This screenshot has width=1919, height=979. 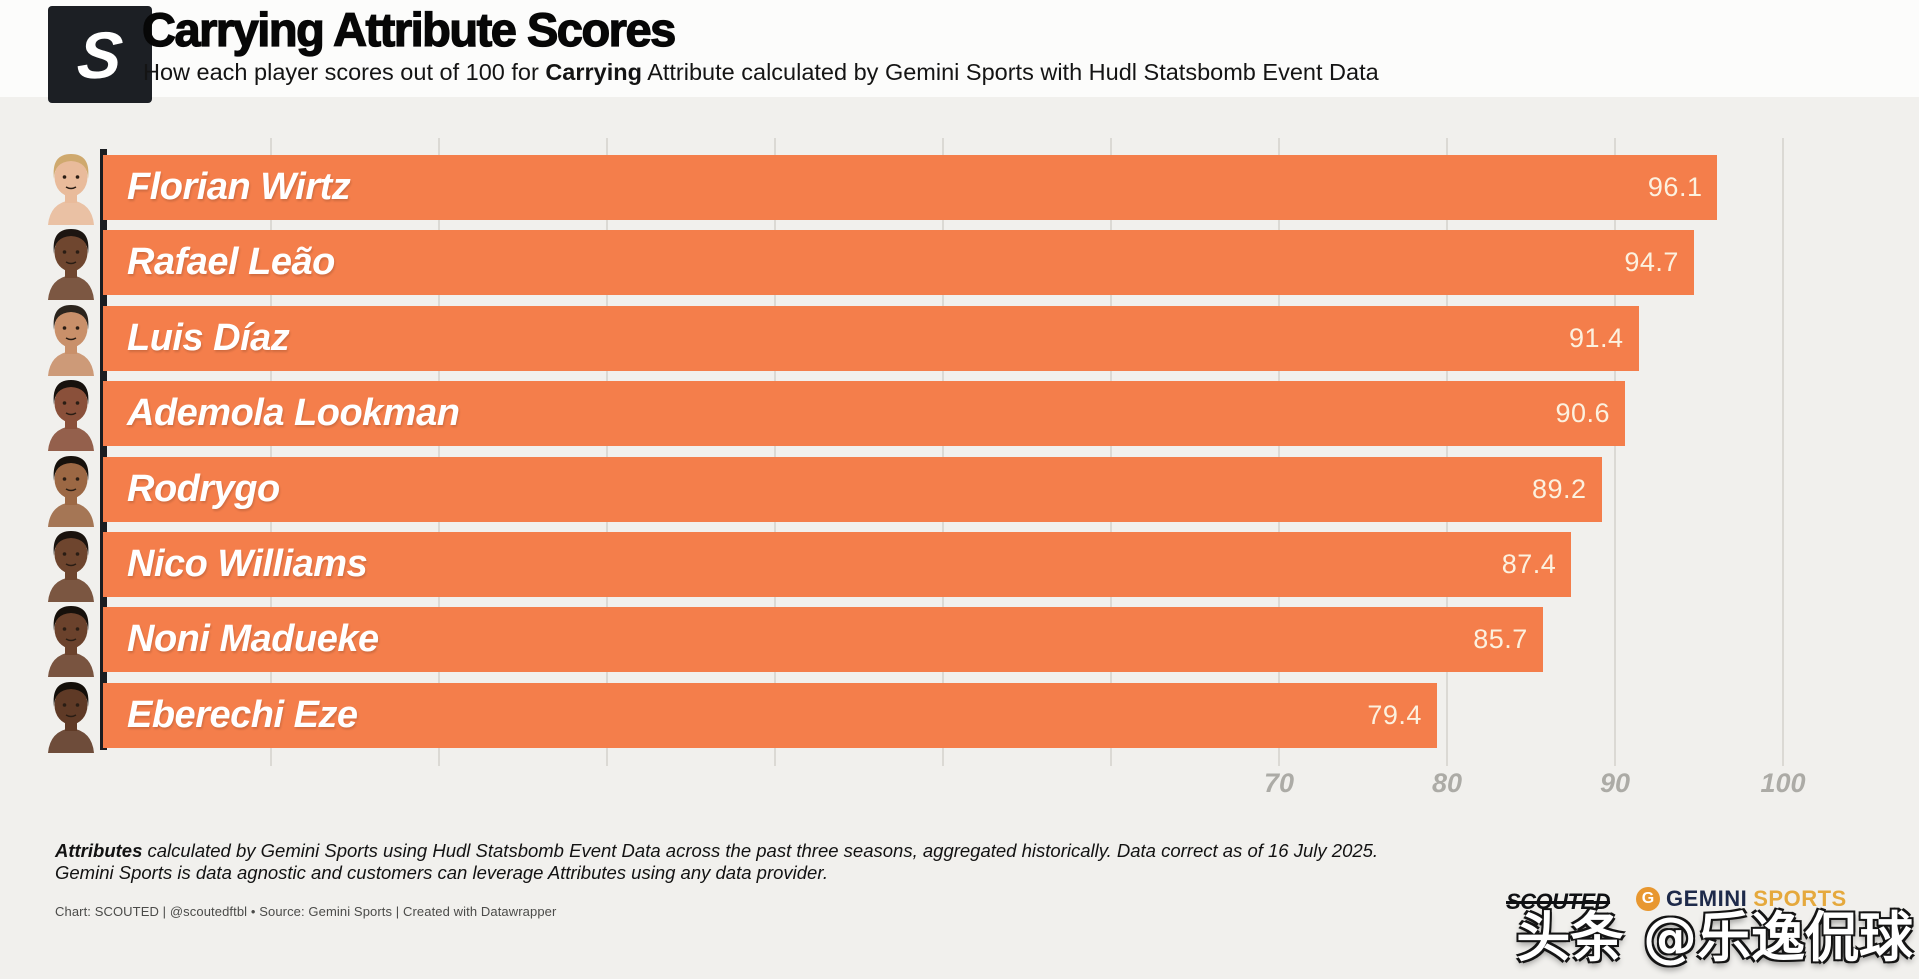 I want to click on subtitle-bold-word: Carrying, so click(x=593, y=72).